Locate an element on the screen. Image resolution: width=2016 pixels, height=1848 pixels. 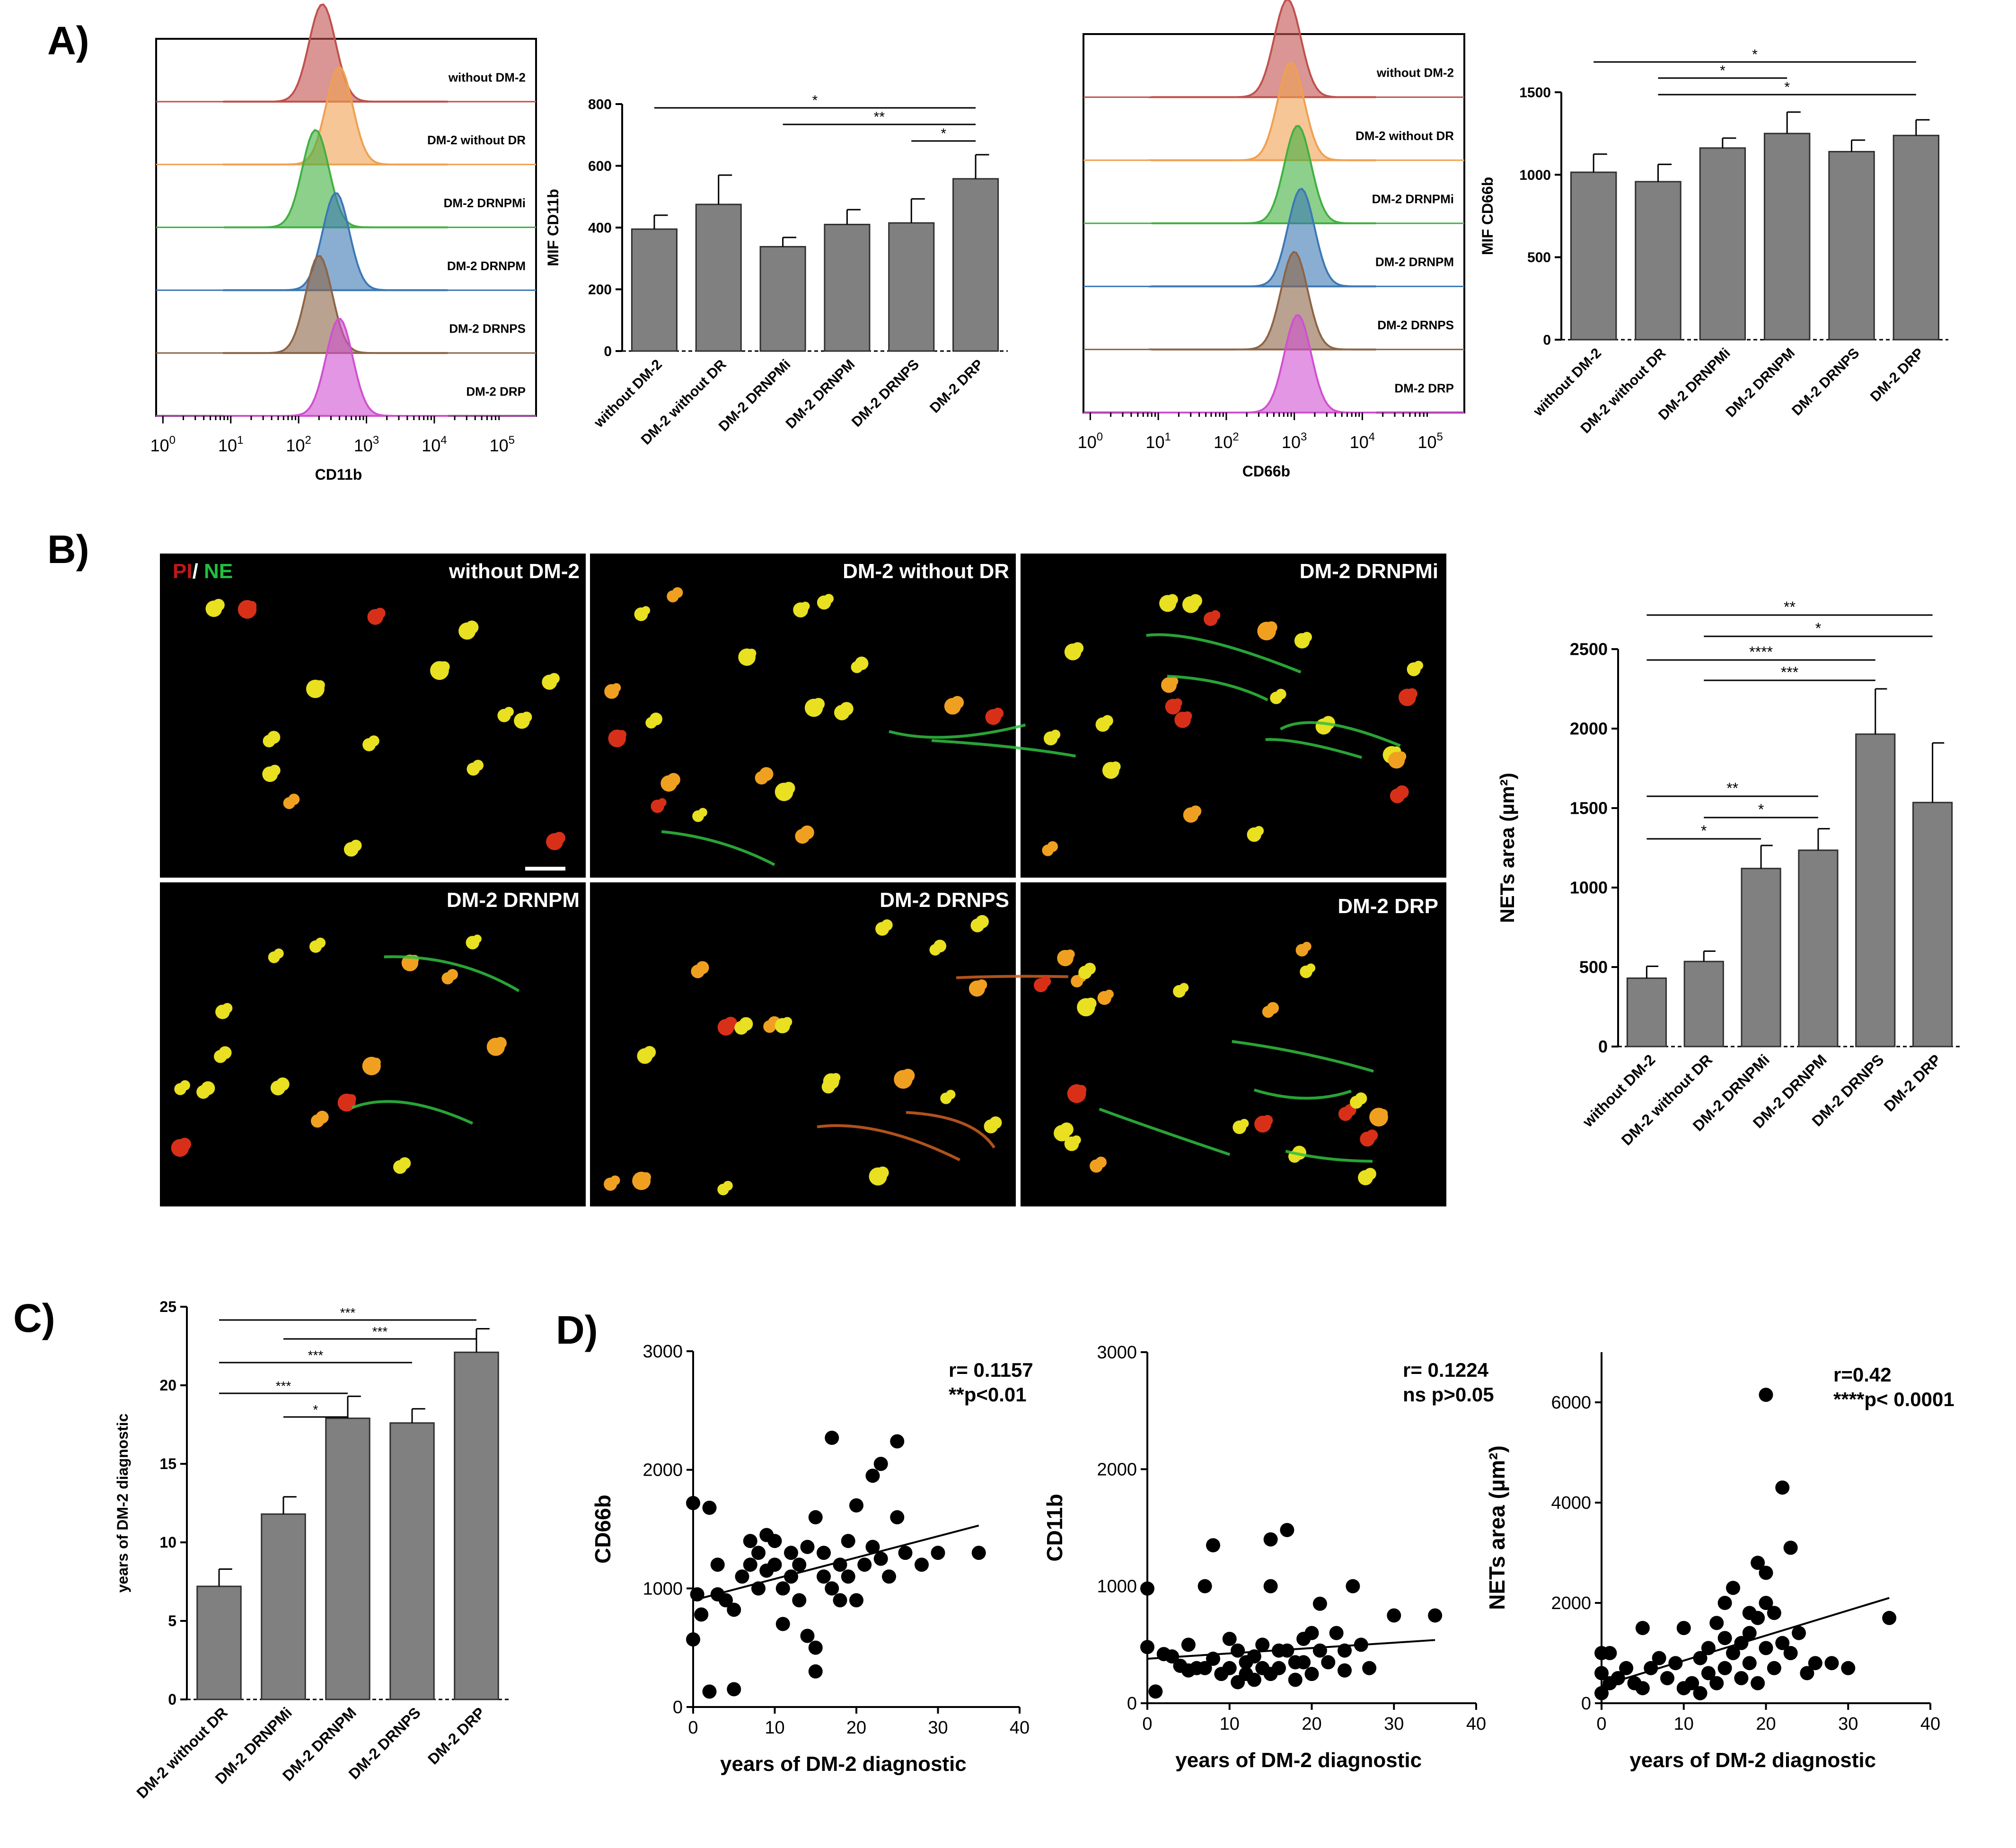
y-tick-label: 3000 is located at coordinates (1117, 1353).